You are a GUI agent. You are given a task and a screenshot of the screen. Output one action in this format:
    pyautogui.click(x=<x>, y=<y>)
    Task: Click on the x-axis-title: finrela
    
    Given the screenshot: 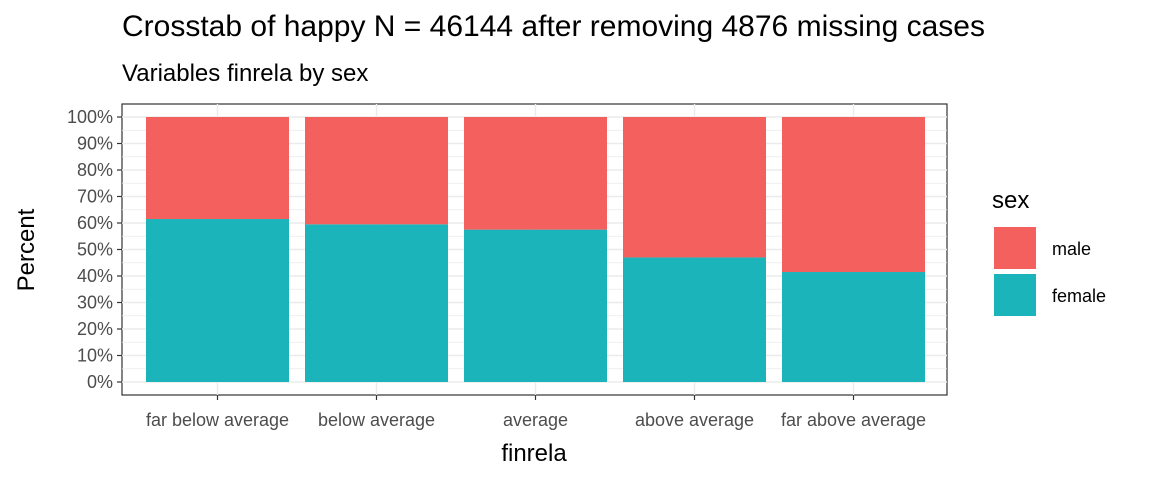 What is the action you would take?
    pyautogui.click(x=534, y=453)
    